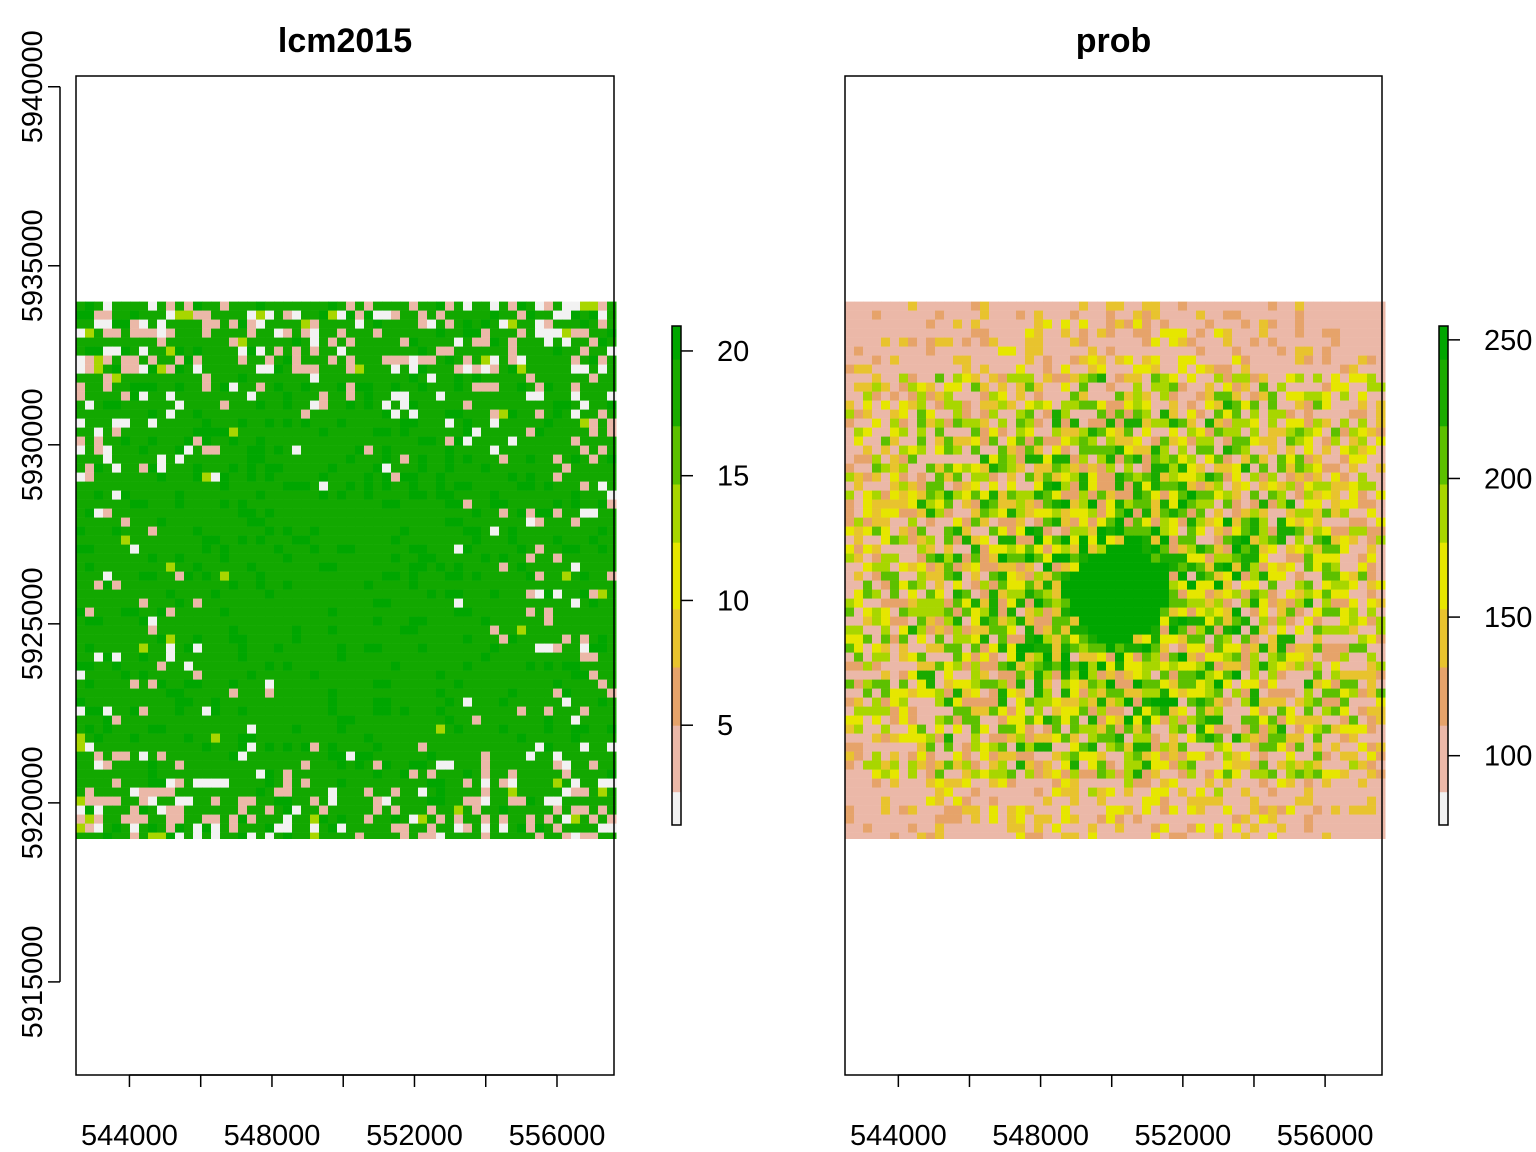  I want to click on x-tick-label: 544000, so click(129, 1136).